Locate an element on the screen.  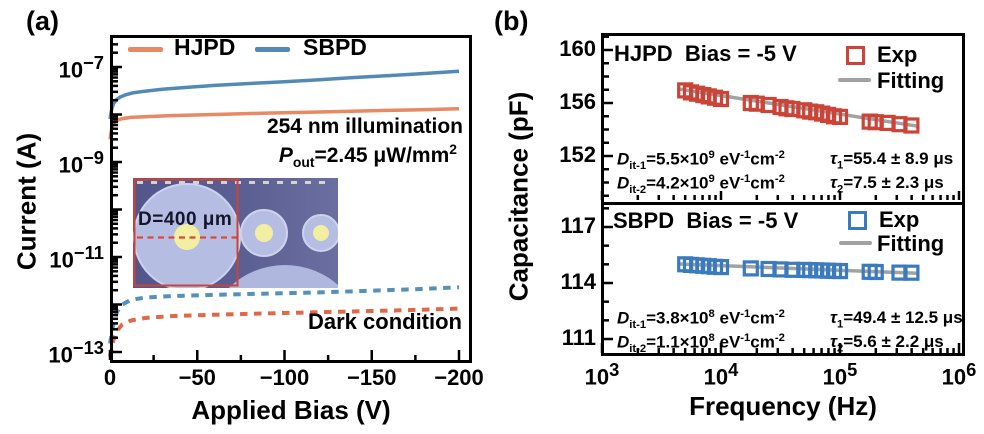
tick-label: 10−7 is located at coordinates (81, 67).